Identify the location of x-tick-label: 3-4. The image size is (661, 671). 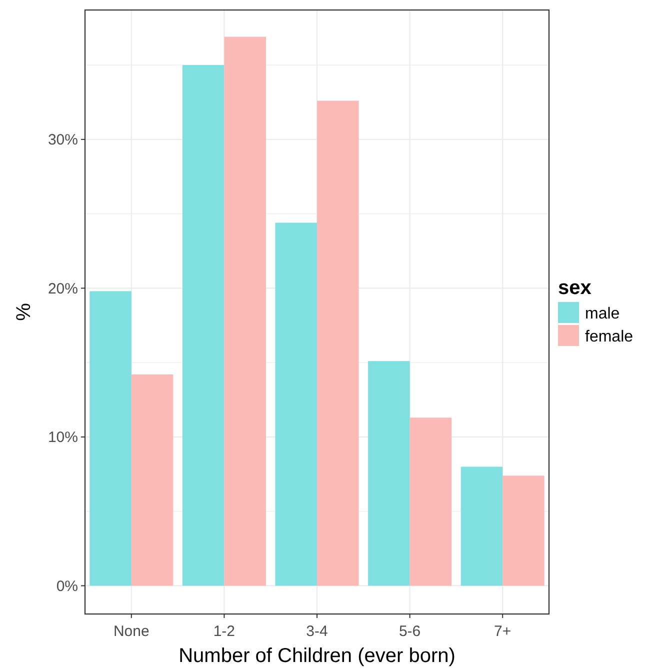
(317, 631).